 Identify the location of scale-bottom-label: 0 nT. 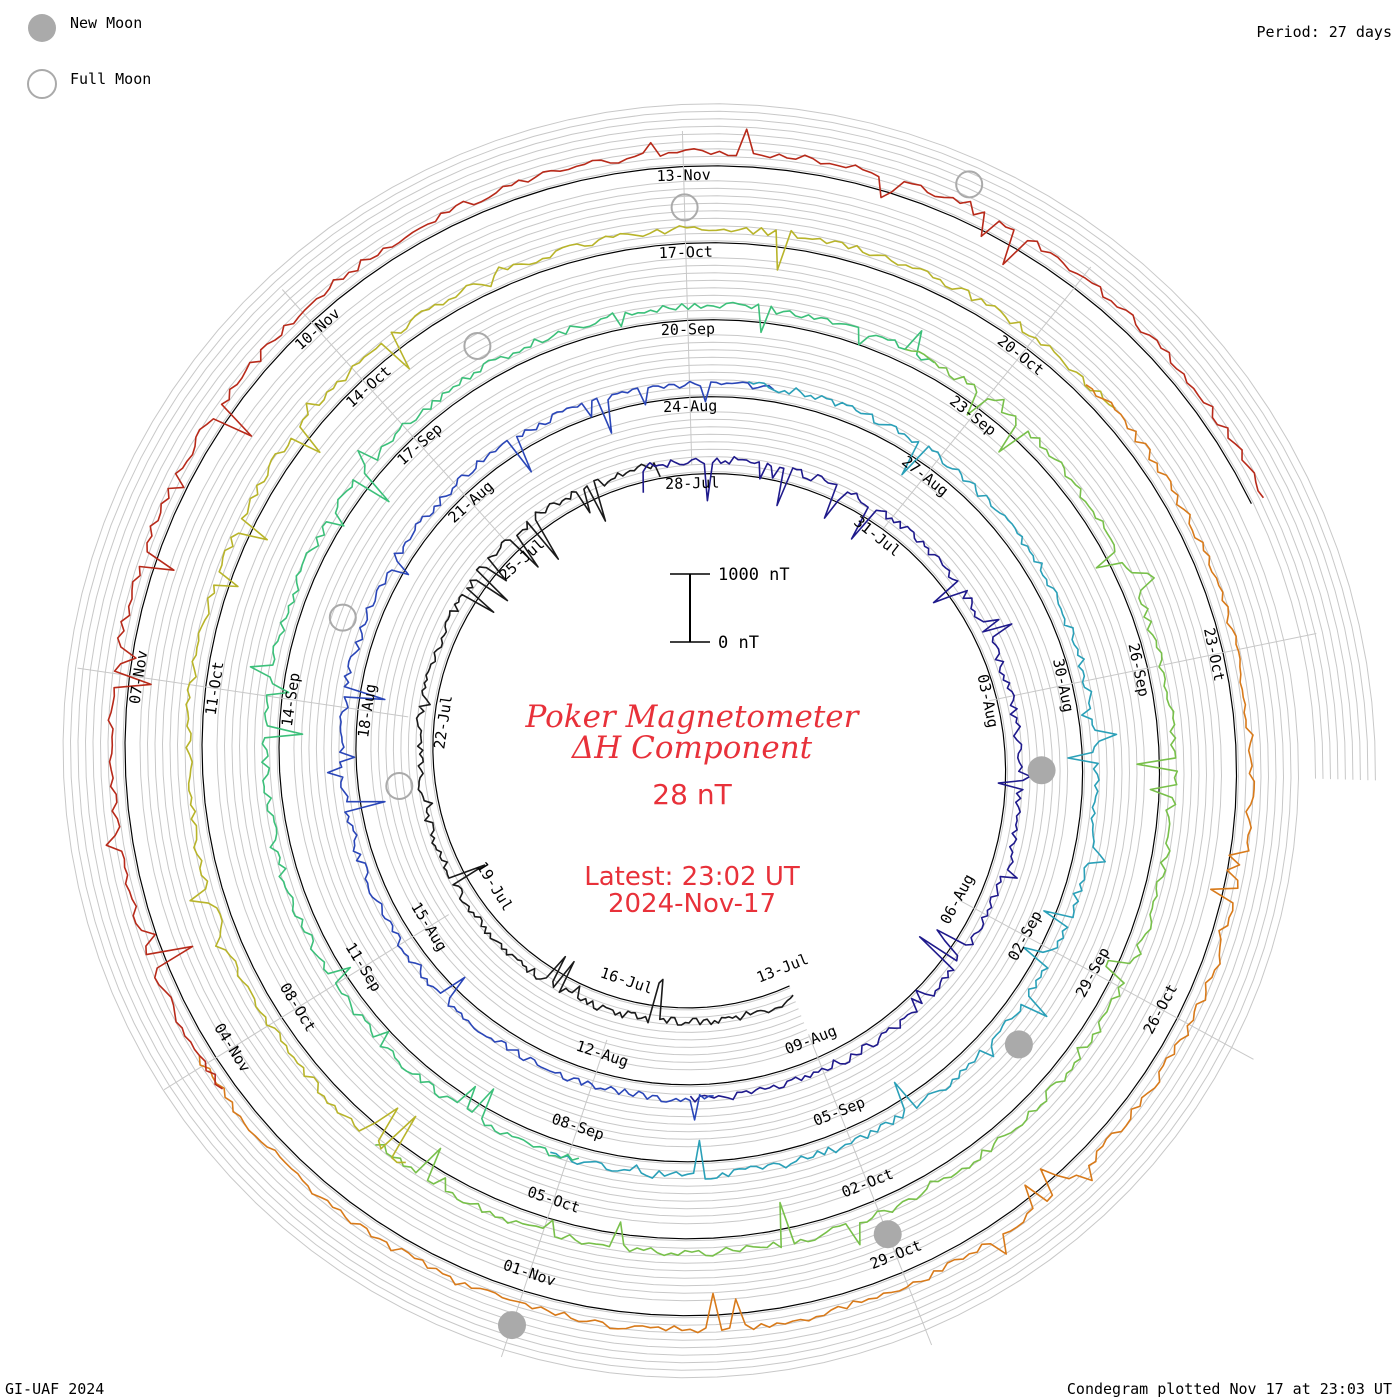
(738, 643).